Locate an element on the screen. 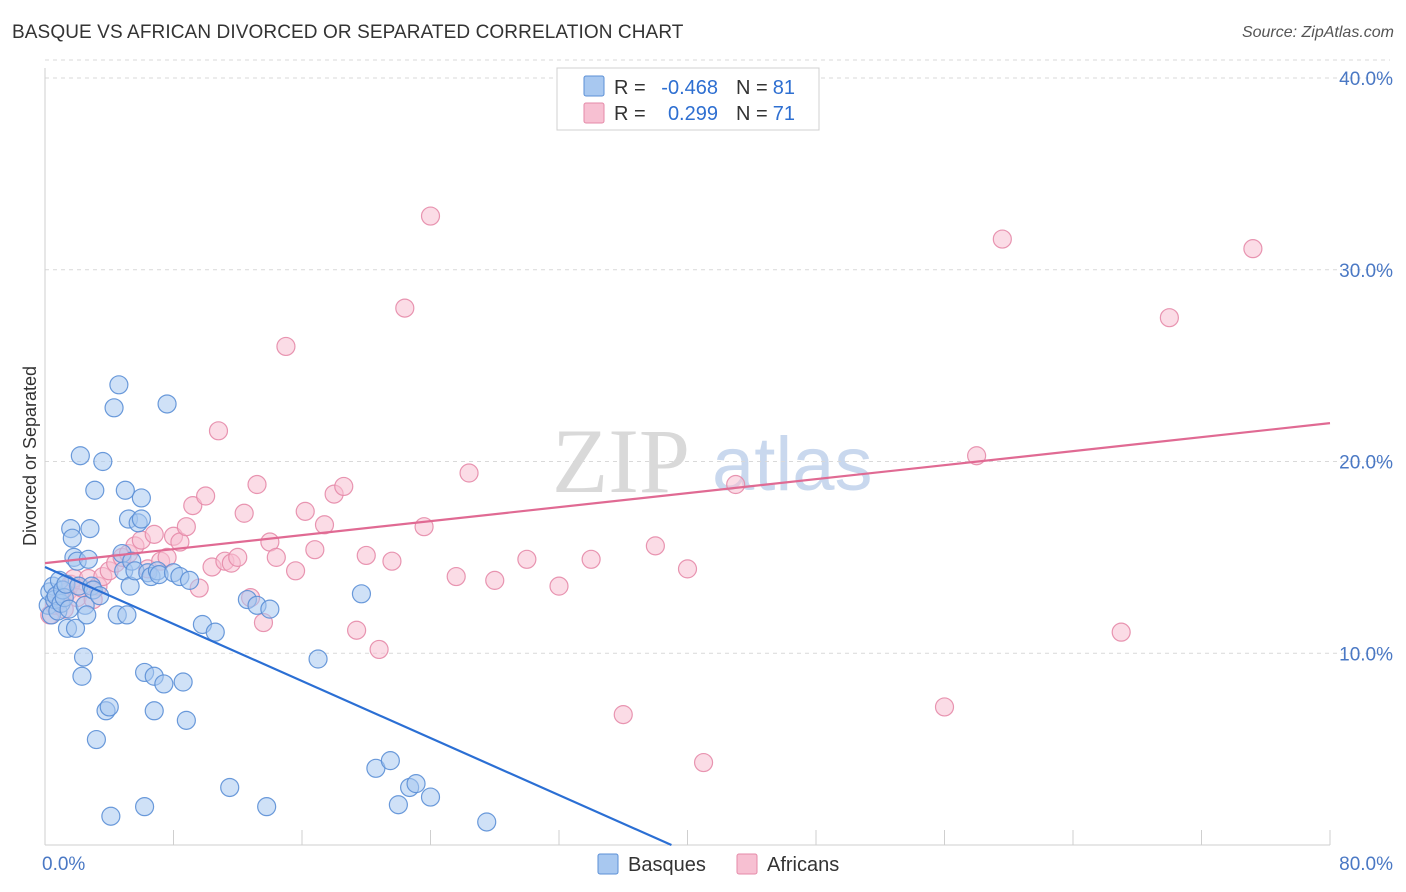 The height and width of the screenshot is (892, 1406). y-axis-label: Divorced or Separated is located at coordinates (30, 456).